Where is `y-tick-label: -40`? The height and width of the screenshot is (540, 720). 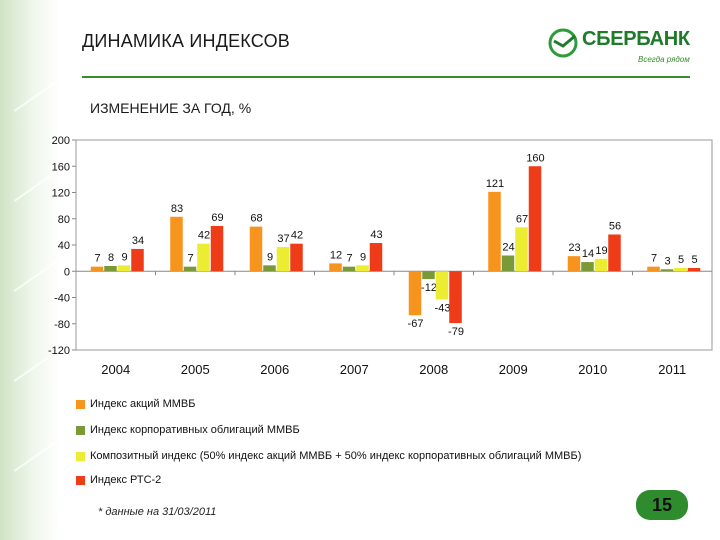 y-tick-label: -40 is located at coordinates (62, 299).